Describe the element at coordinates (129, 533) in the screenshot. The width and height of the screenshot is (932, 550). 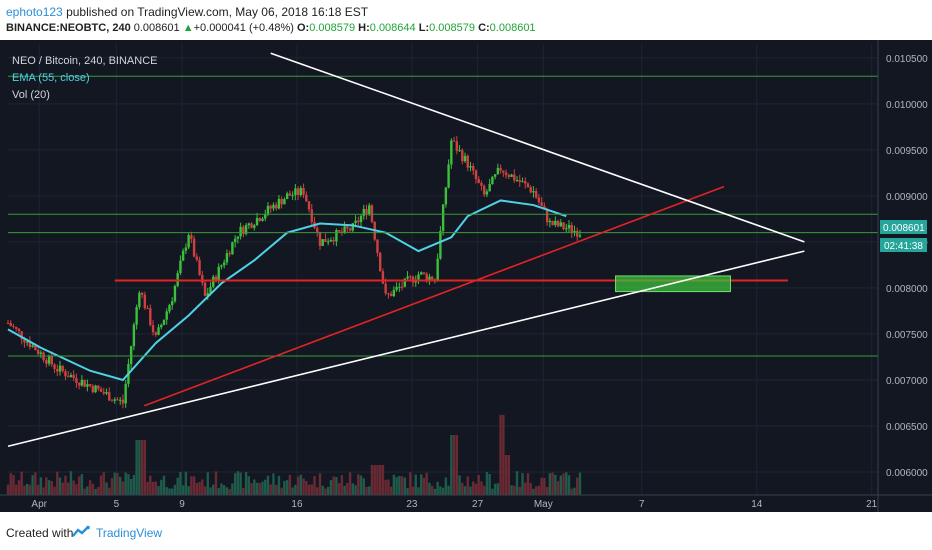
I see `tradingview-brand: TradingView` at that location.